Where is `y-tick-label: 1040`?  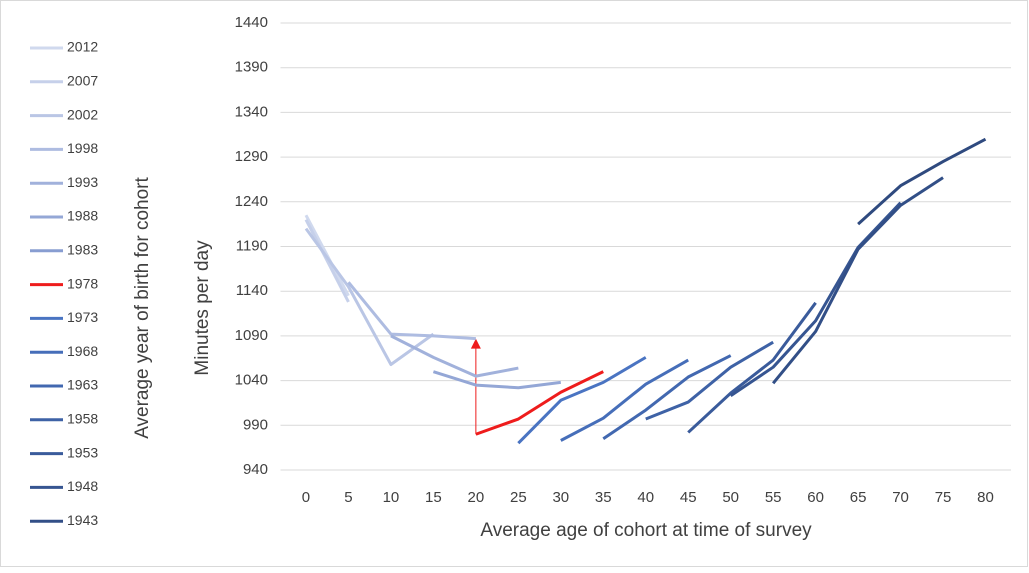
y-tick-label: 1040 is located at coordinates (251, 380).